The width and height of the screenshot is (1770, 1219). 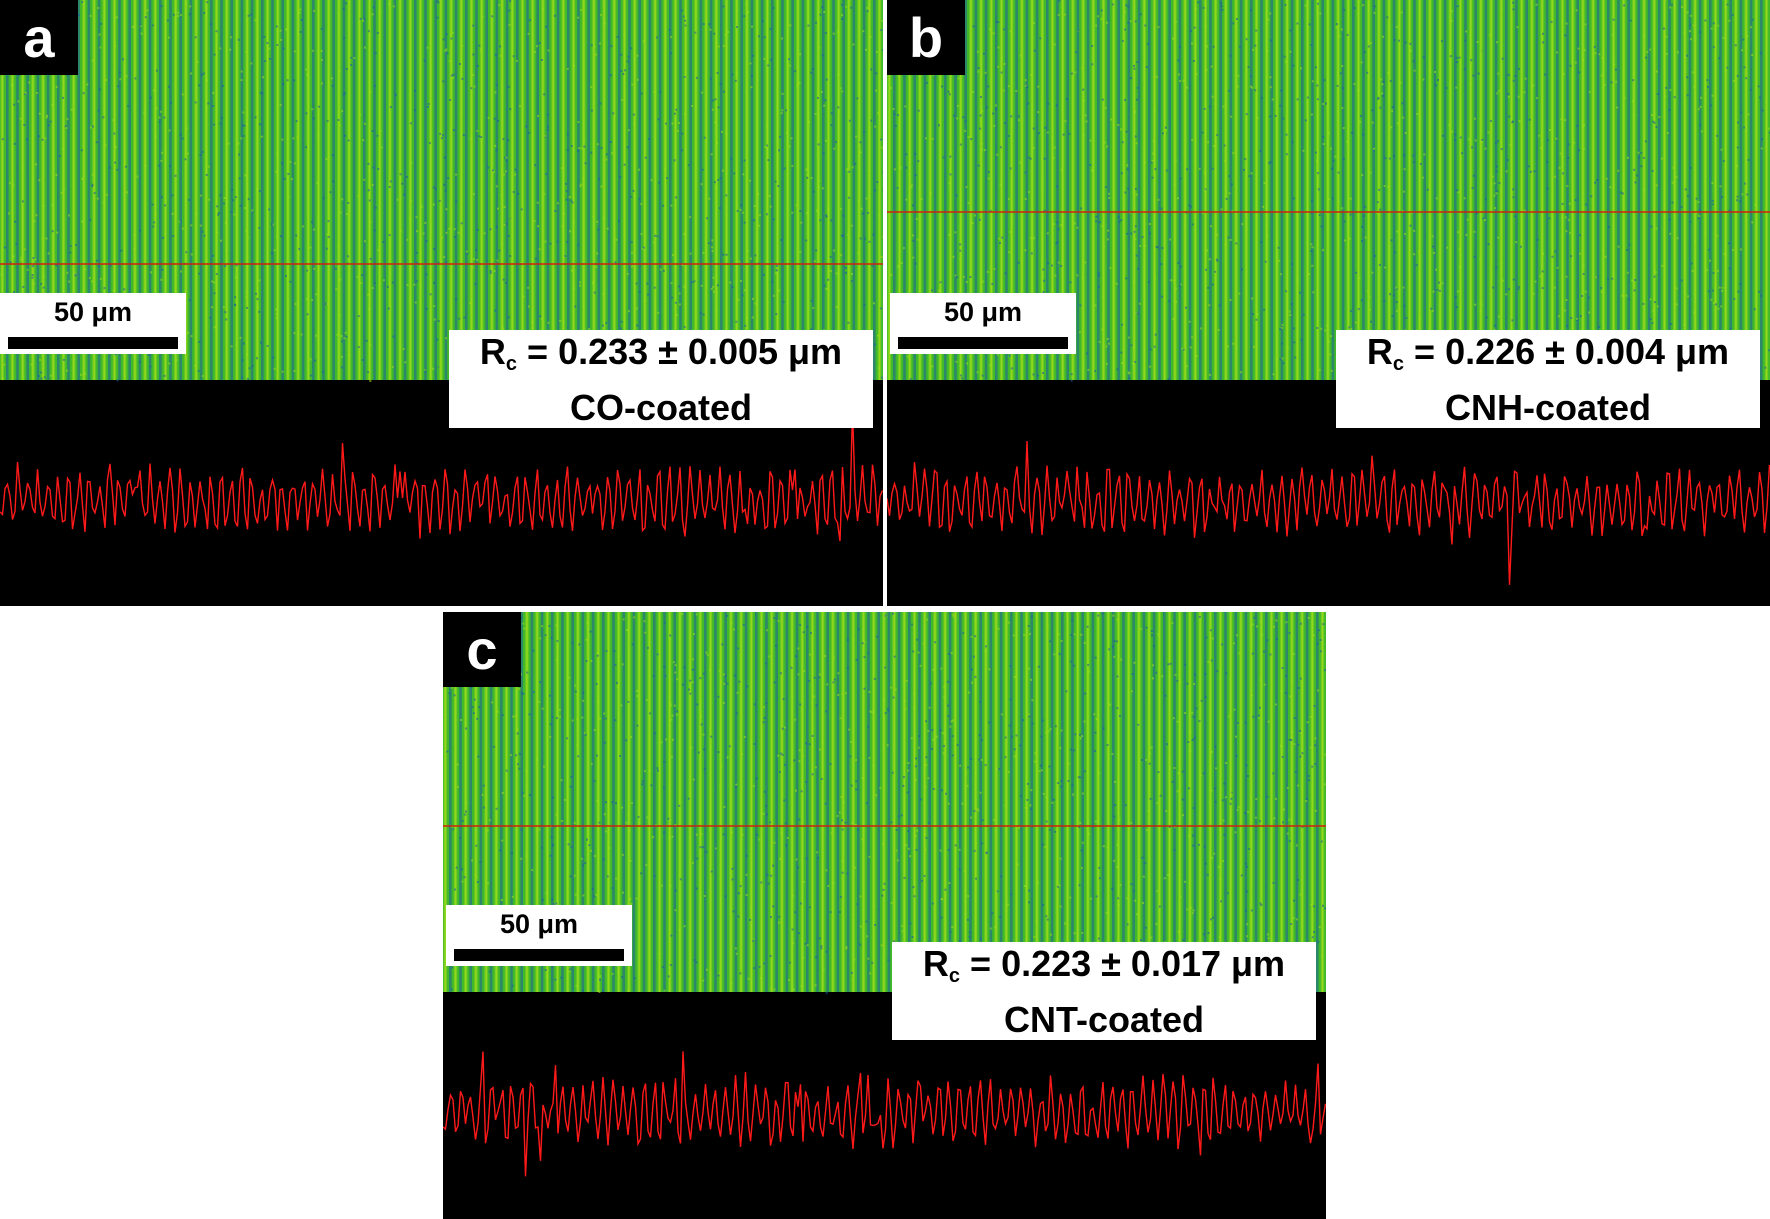 What do you see at coordinates (1548, 379) in the screenshot?
I see `roughness-box: Rc = 0.226 ± 0.004 μm CNH-coated` at bounding box center [1548, 379].